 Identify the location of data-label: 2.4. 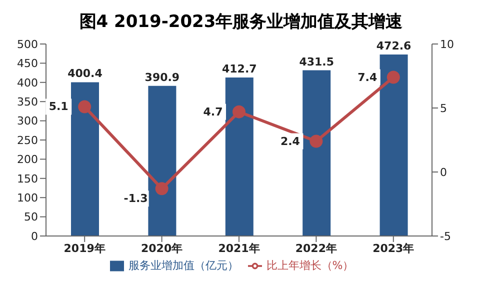
(290, 141).